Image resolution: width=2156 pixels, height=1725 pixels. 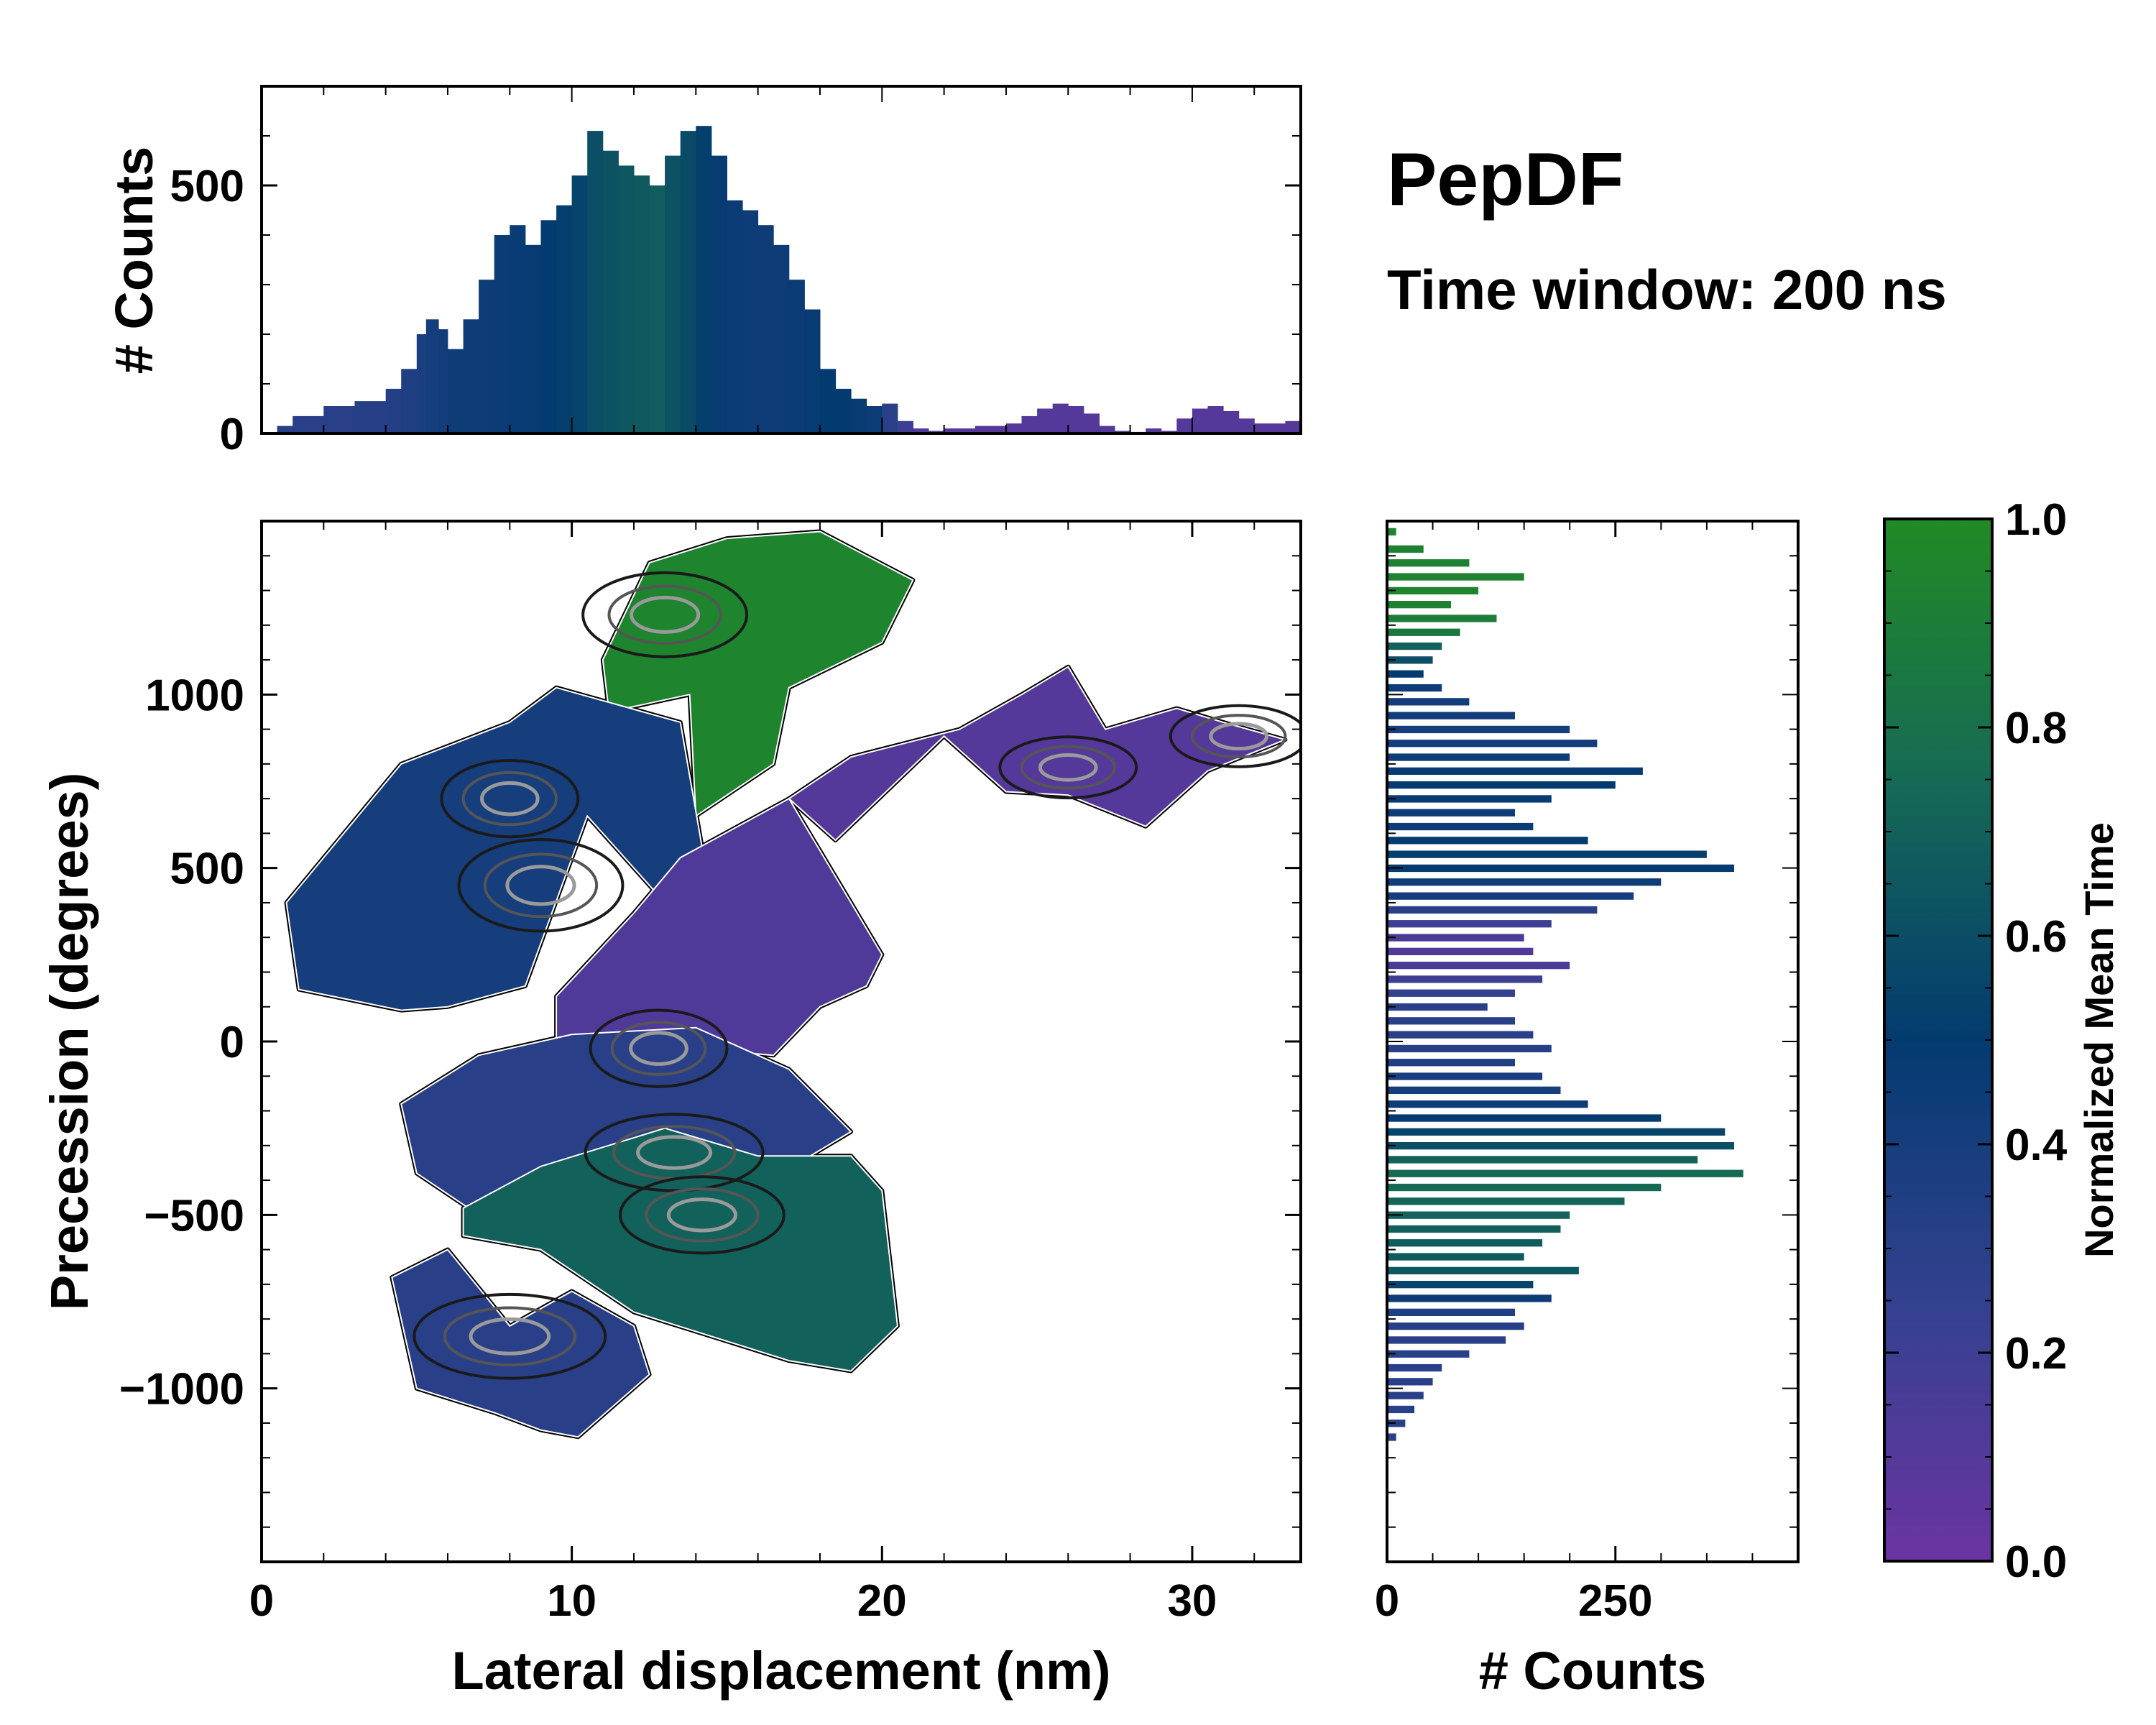 I want to click on colorbar-tick-label: 0.4, so click(x=2037, y=1145).